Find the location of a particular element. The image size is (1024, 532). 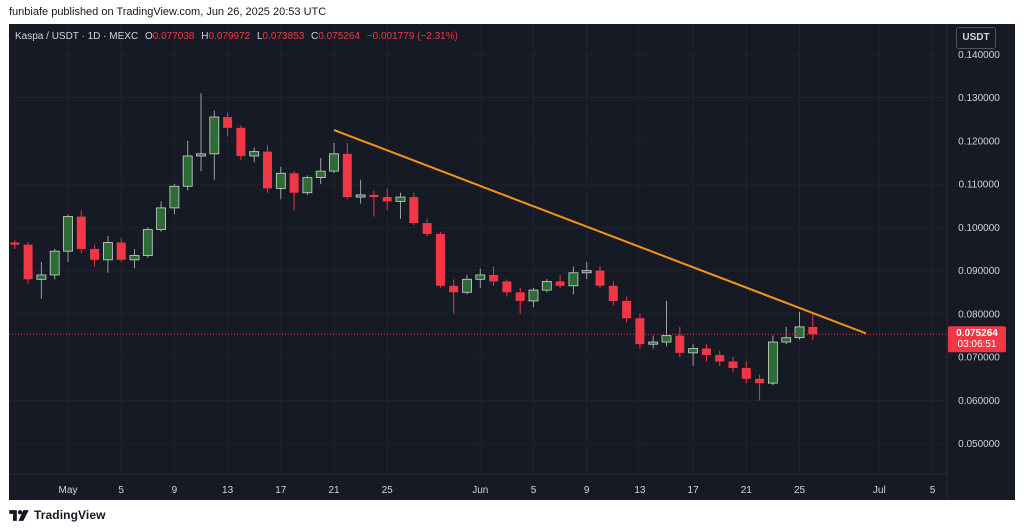

legend-high-label: H is located at coordinates (205, 36).